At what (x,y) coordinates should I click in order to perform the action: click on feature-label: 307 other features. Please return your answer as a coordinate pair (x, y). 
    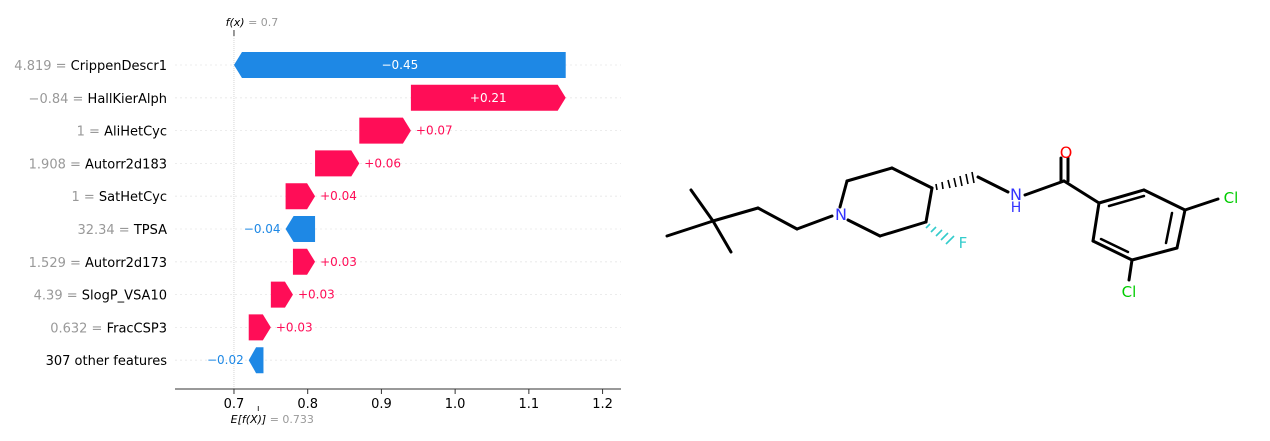
    Looking at the image, I should click on (107, 361).